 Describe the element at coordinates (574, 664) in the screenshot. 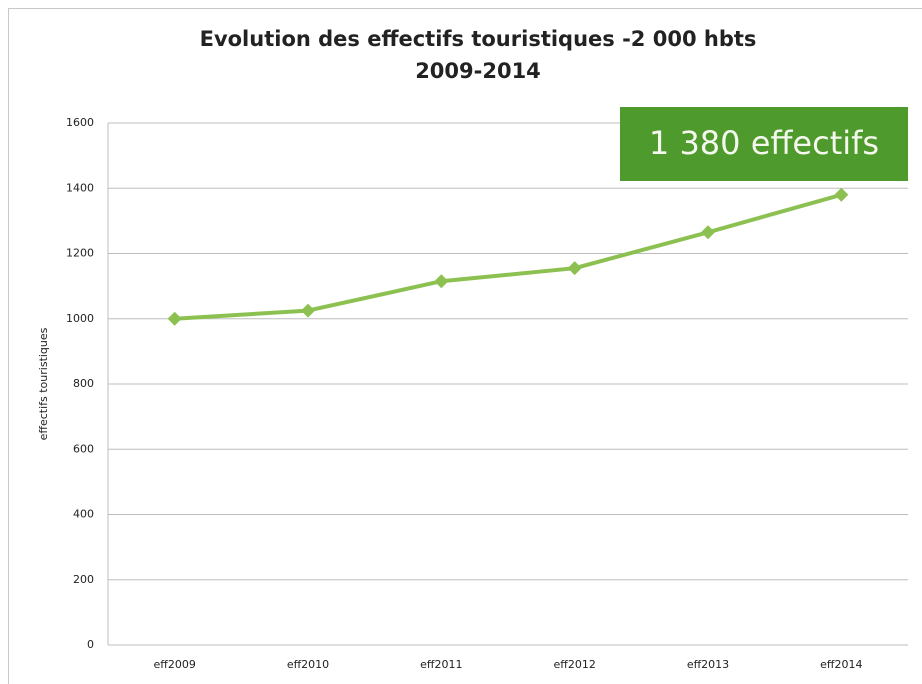

I see `x-tick-label: eff2012` at that location.